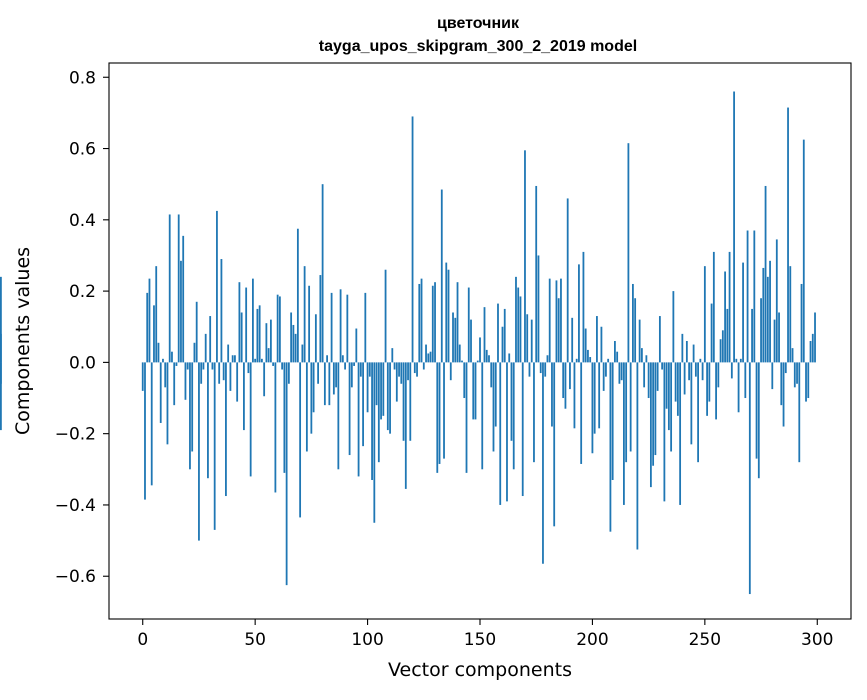  Describe the element at coordinates (255, 640) in the screenshot. I see `x-tick-label: 50` at that location.